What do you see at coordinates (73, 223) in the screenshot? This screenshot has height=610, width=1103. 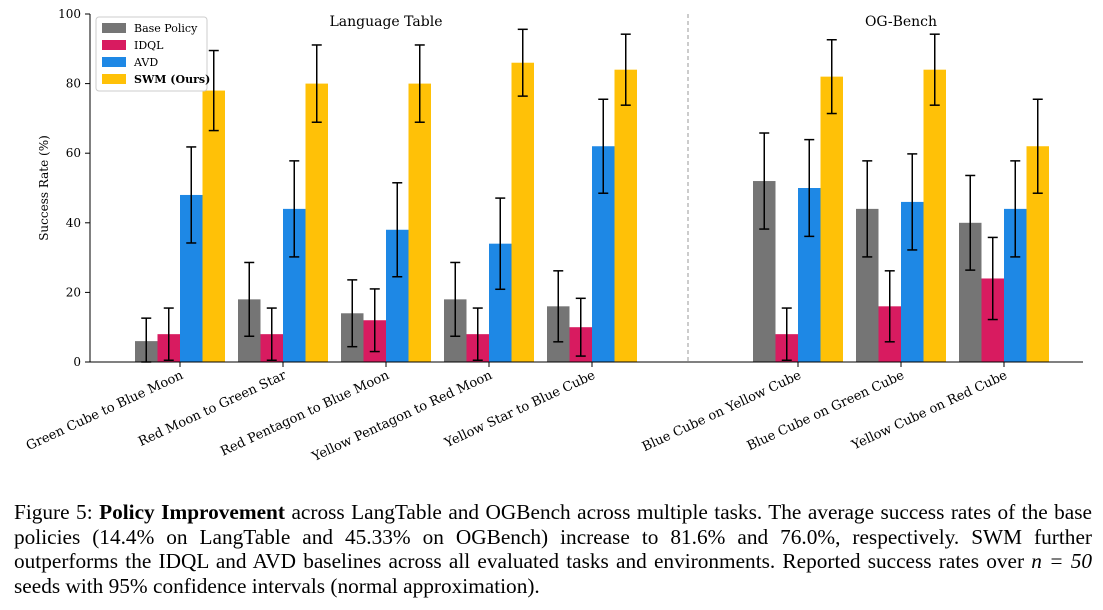 I see `y-tick-label-2: 40` at bounding box center [73, 223].